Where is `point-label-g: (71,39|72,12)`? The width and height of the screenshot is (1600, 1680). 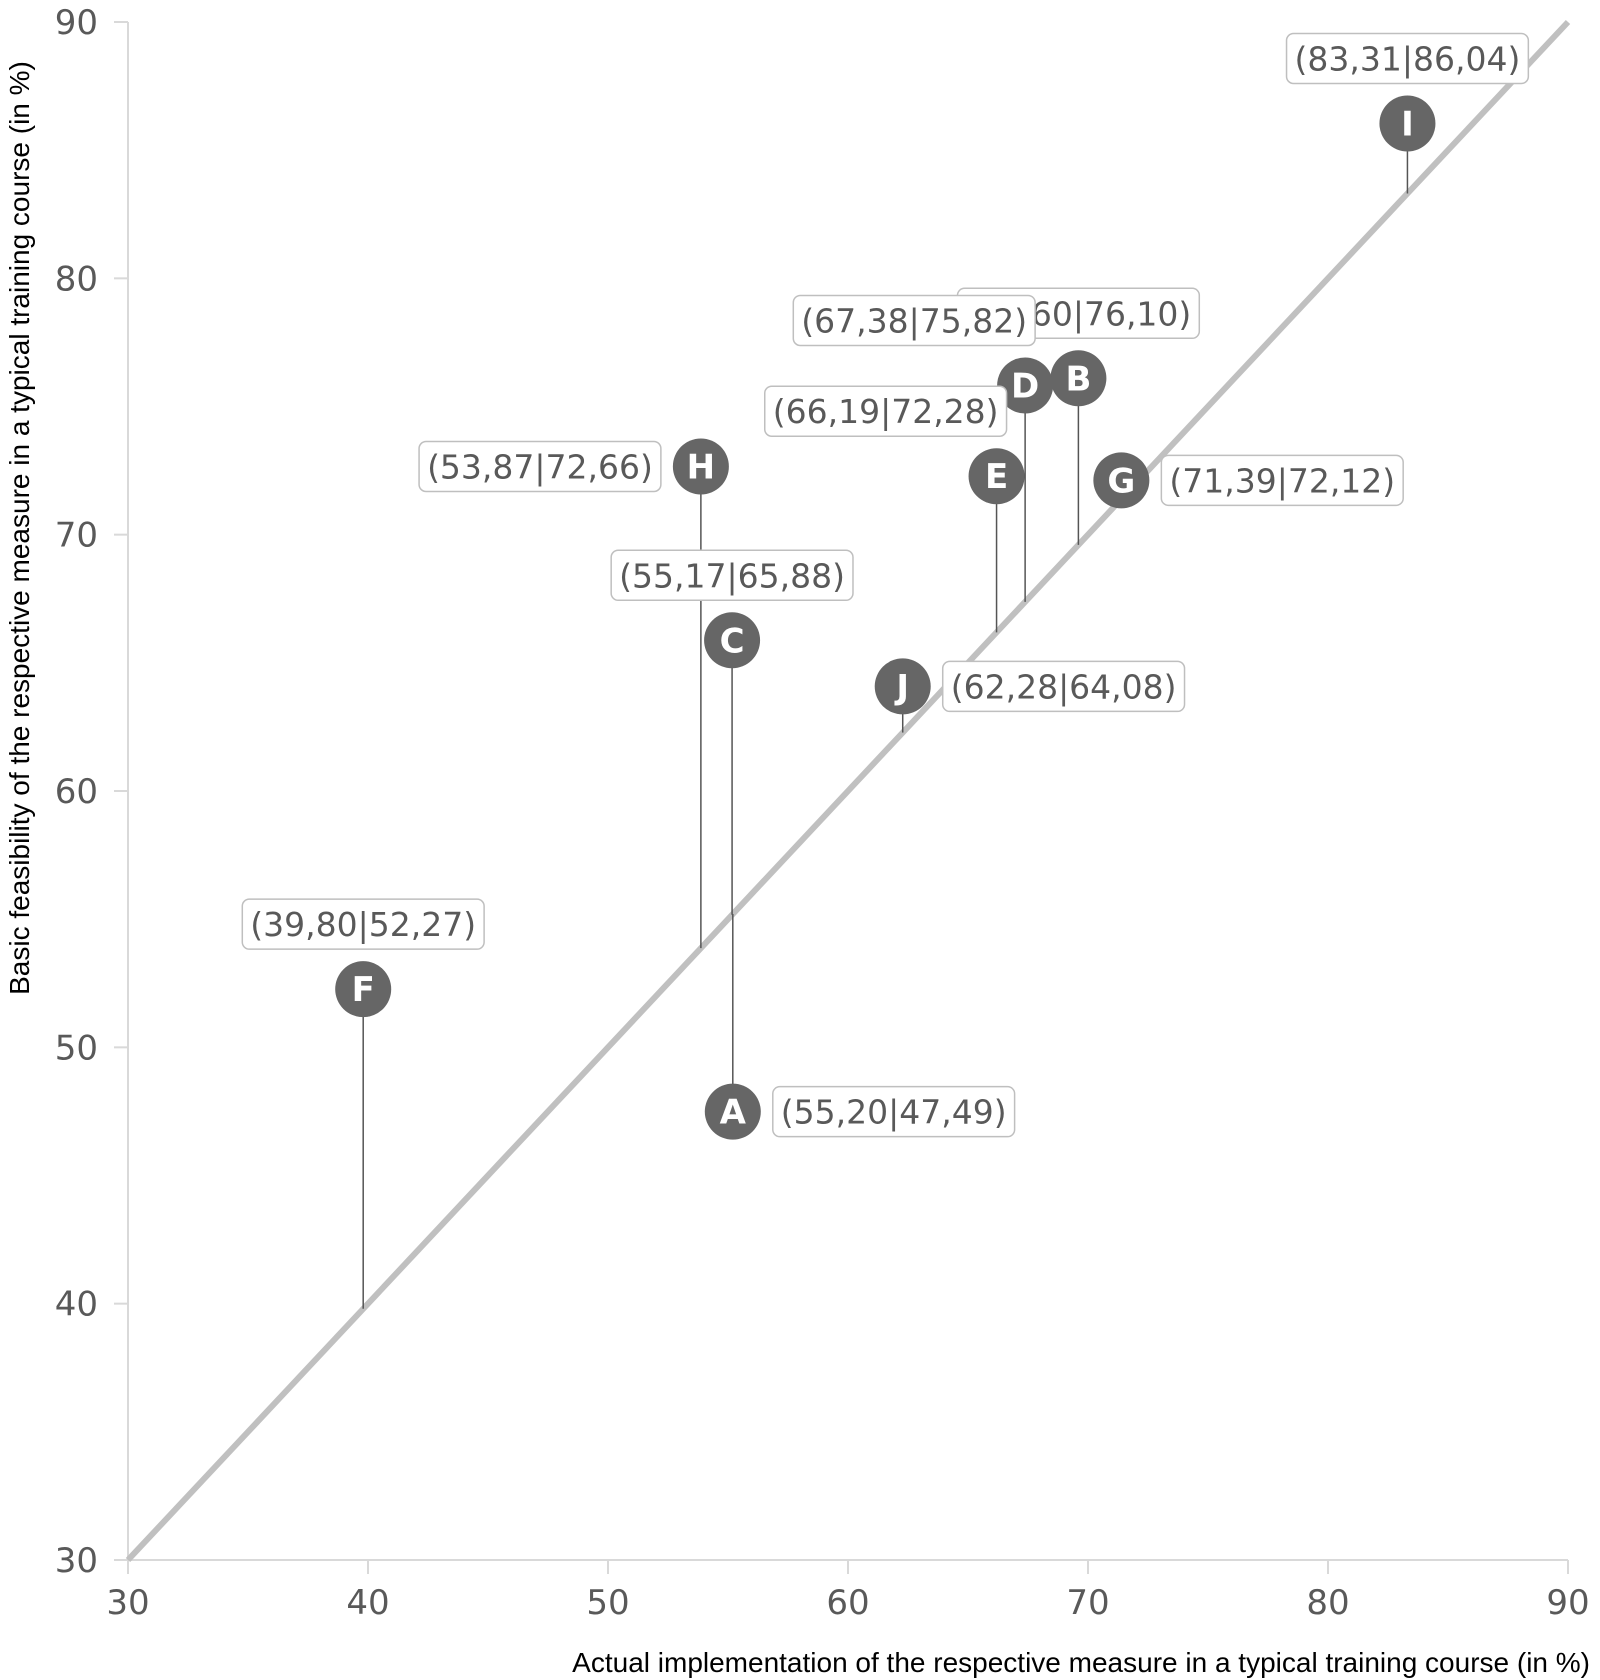 point-label-g: (71,39|72,12) is located at coordinates (1282, 480).